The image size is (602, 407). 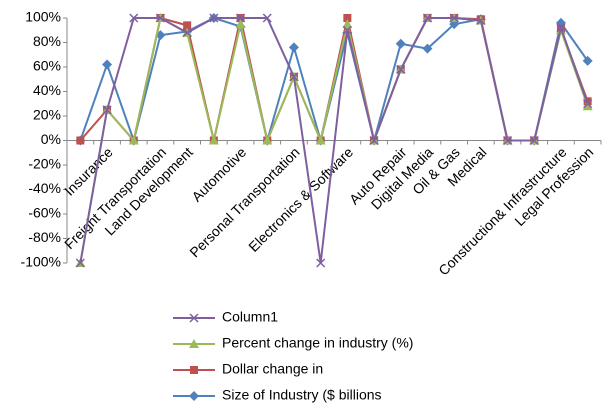 I want to click on x-tick-label: Construction& Infrastructure, so click(x=502, y=211).